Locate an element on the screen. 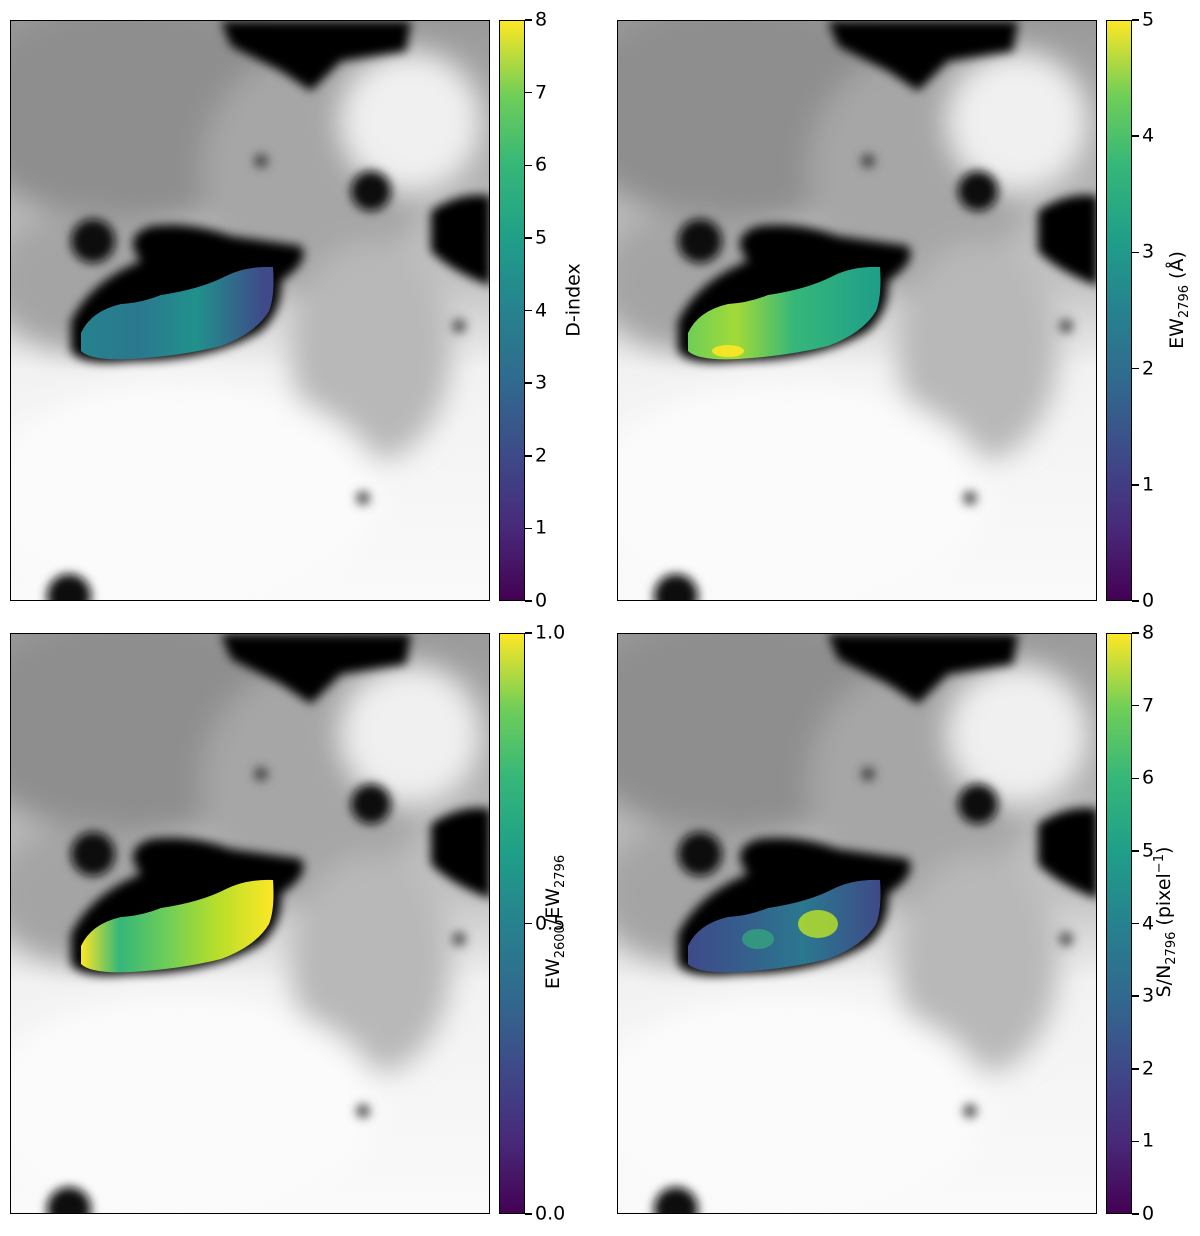  colorbar-tick-label: 0.0 is located at coordinates (550, 1213).